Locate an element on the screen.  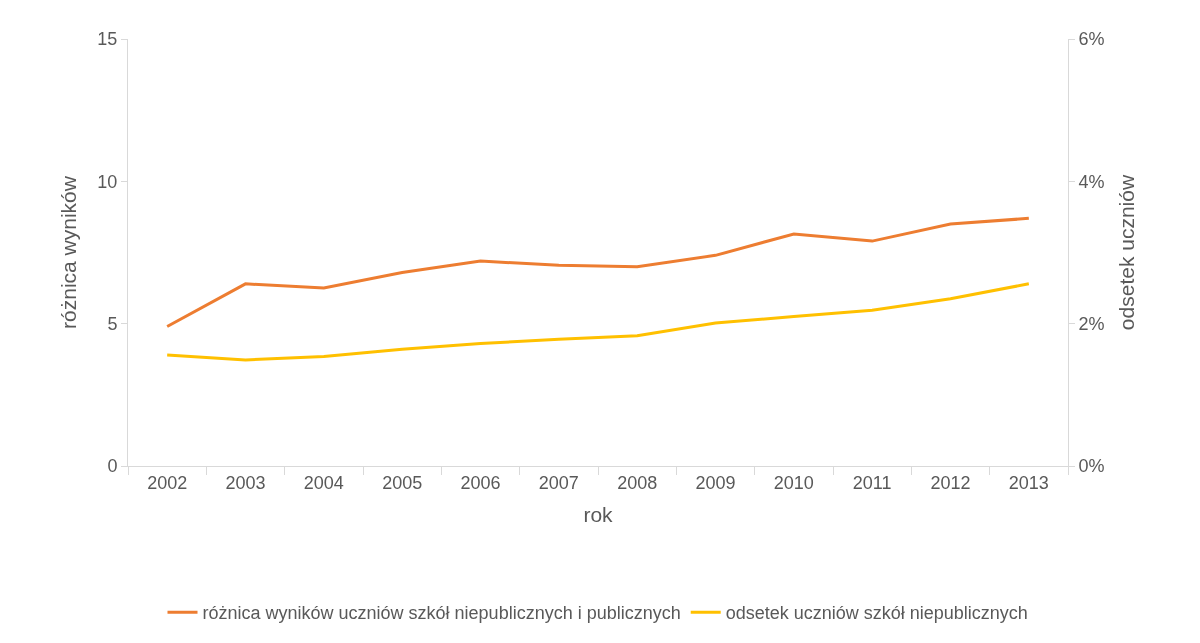
x-tick-label: 2005 is located at coordinates (402, 482).